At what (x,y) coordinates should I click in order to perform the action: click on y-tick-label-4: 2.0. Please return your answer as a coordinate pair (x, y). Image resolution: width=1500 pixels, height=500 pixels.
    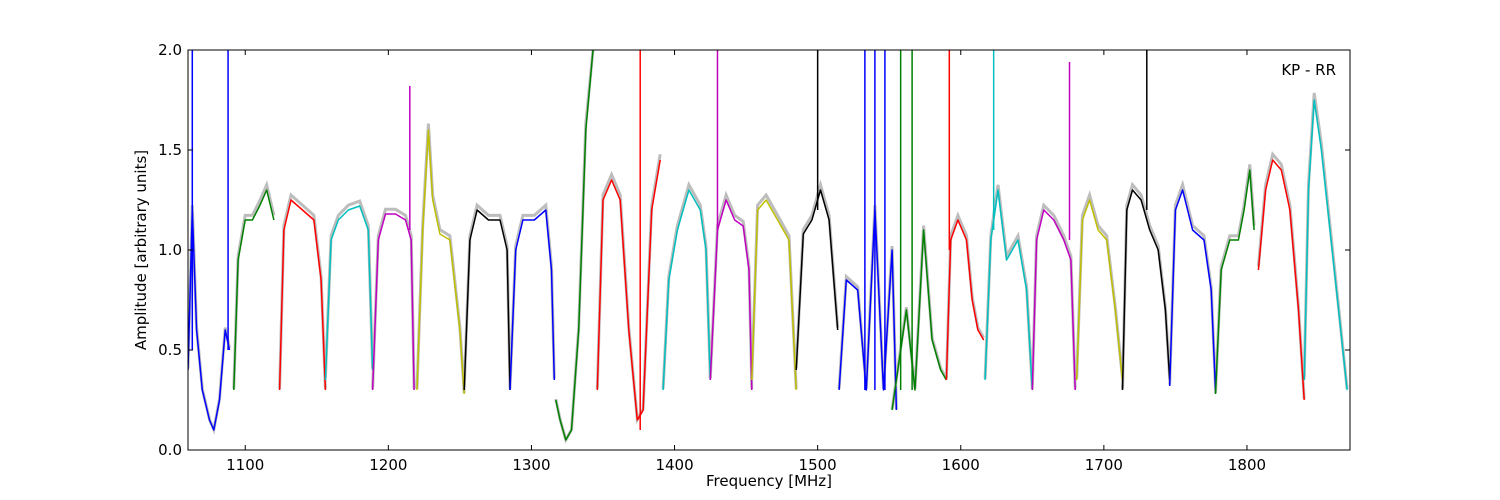
    Looking at the image, I should click on (170, 50).